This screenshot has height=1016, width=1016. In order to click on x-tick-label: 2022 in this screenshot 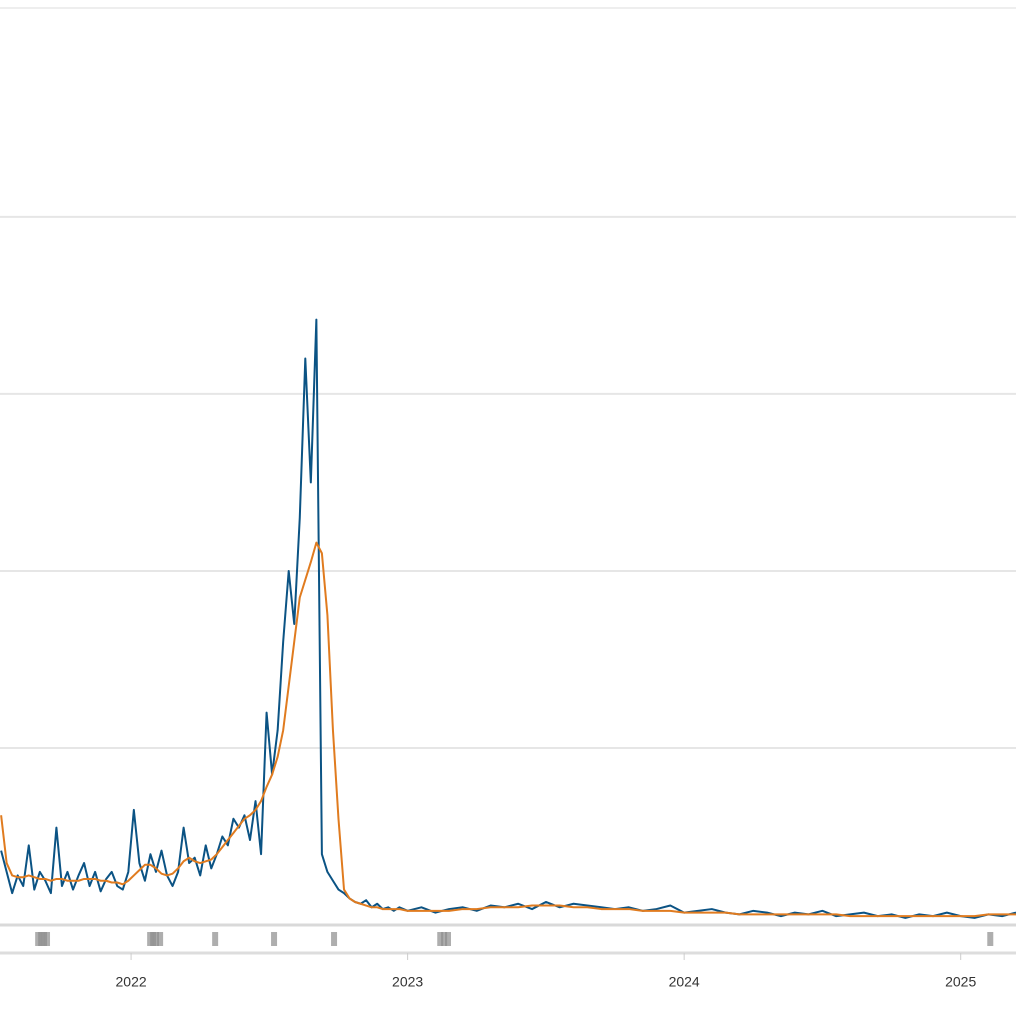, I will do `click(131, 982)`.